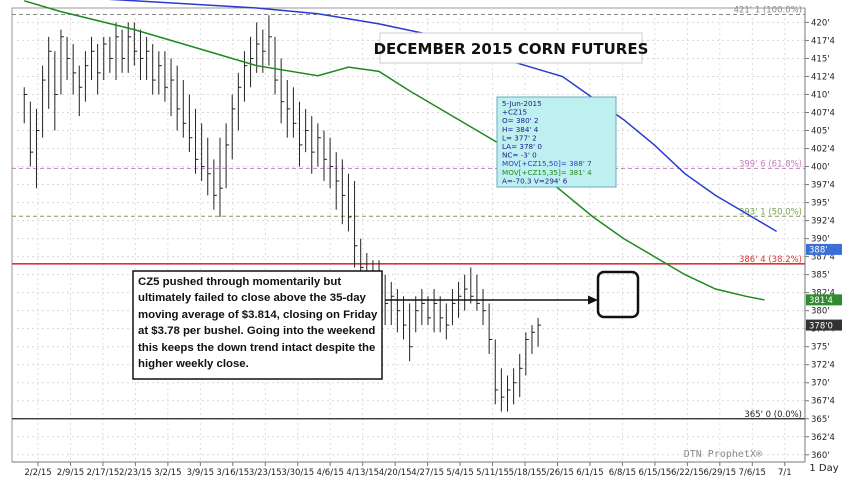 Image resolution: width=850 pixels, height=494 pixels. I want to click on price-tick-label: 382'4, so click(823, 294).